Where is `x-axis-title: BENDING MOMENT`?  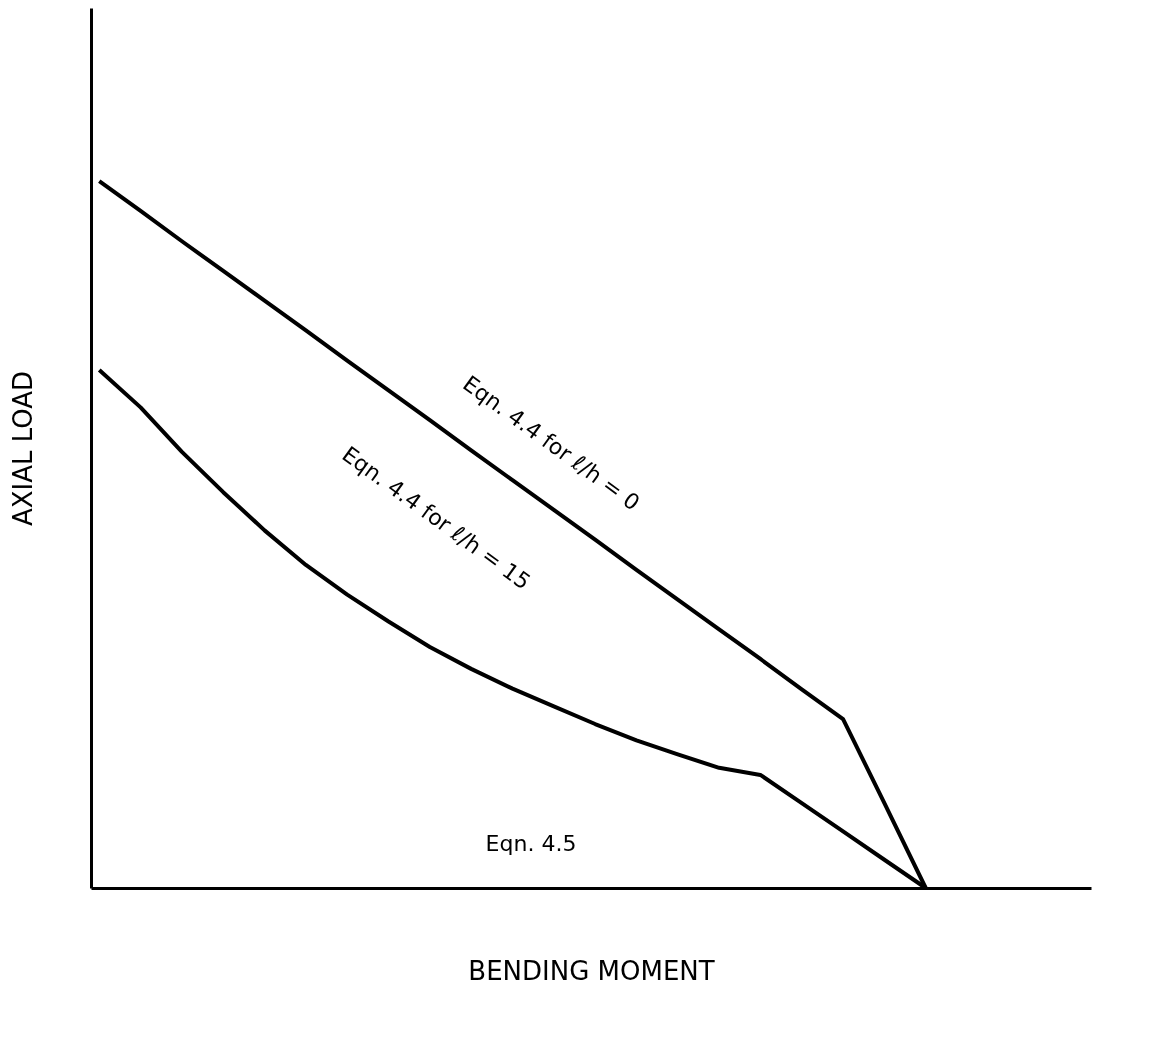 x-axis-title: BENDING MOMENT is located at coordinates (591, 970).